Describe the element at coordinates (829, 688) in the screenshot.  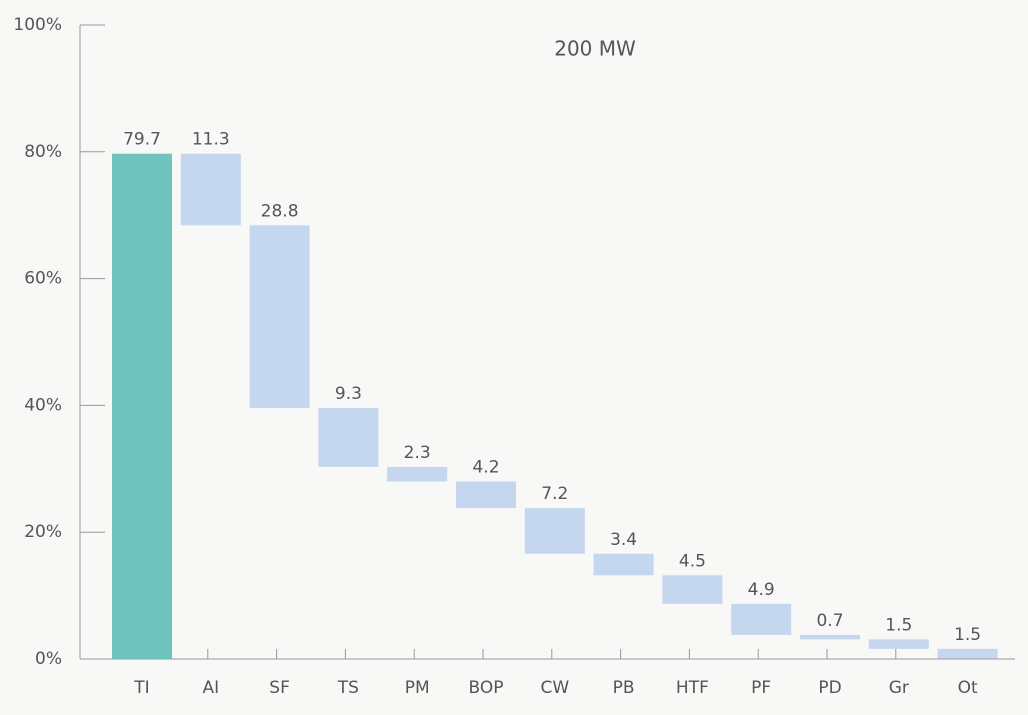
I see `x-tick-label: PD` at that location.